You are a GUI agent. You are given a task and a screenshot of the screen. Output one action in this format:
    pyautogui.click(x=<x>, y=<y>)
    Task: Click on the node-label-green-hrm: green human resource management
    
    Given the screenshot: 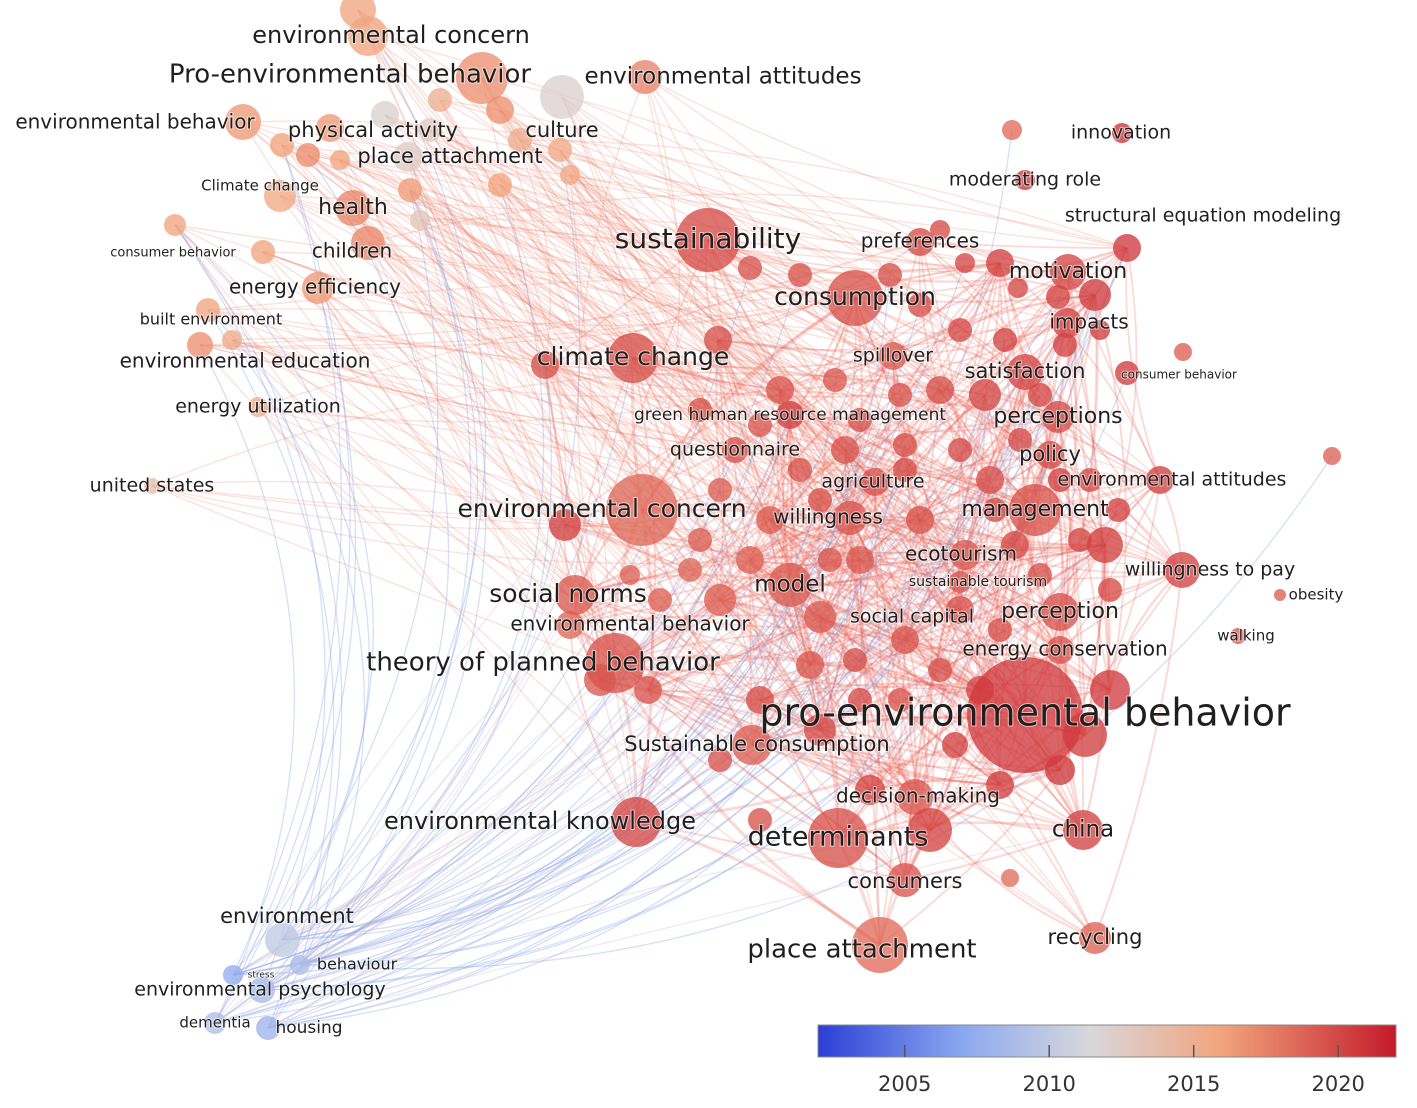 What is the action you would take?
    pyautogui.click(x=790, y=415)
    